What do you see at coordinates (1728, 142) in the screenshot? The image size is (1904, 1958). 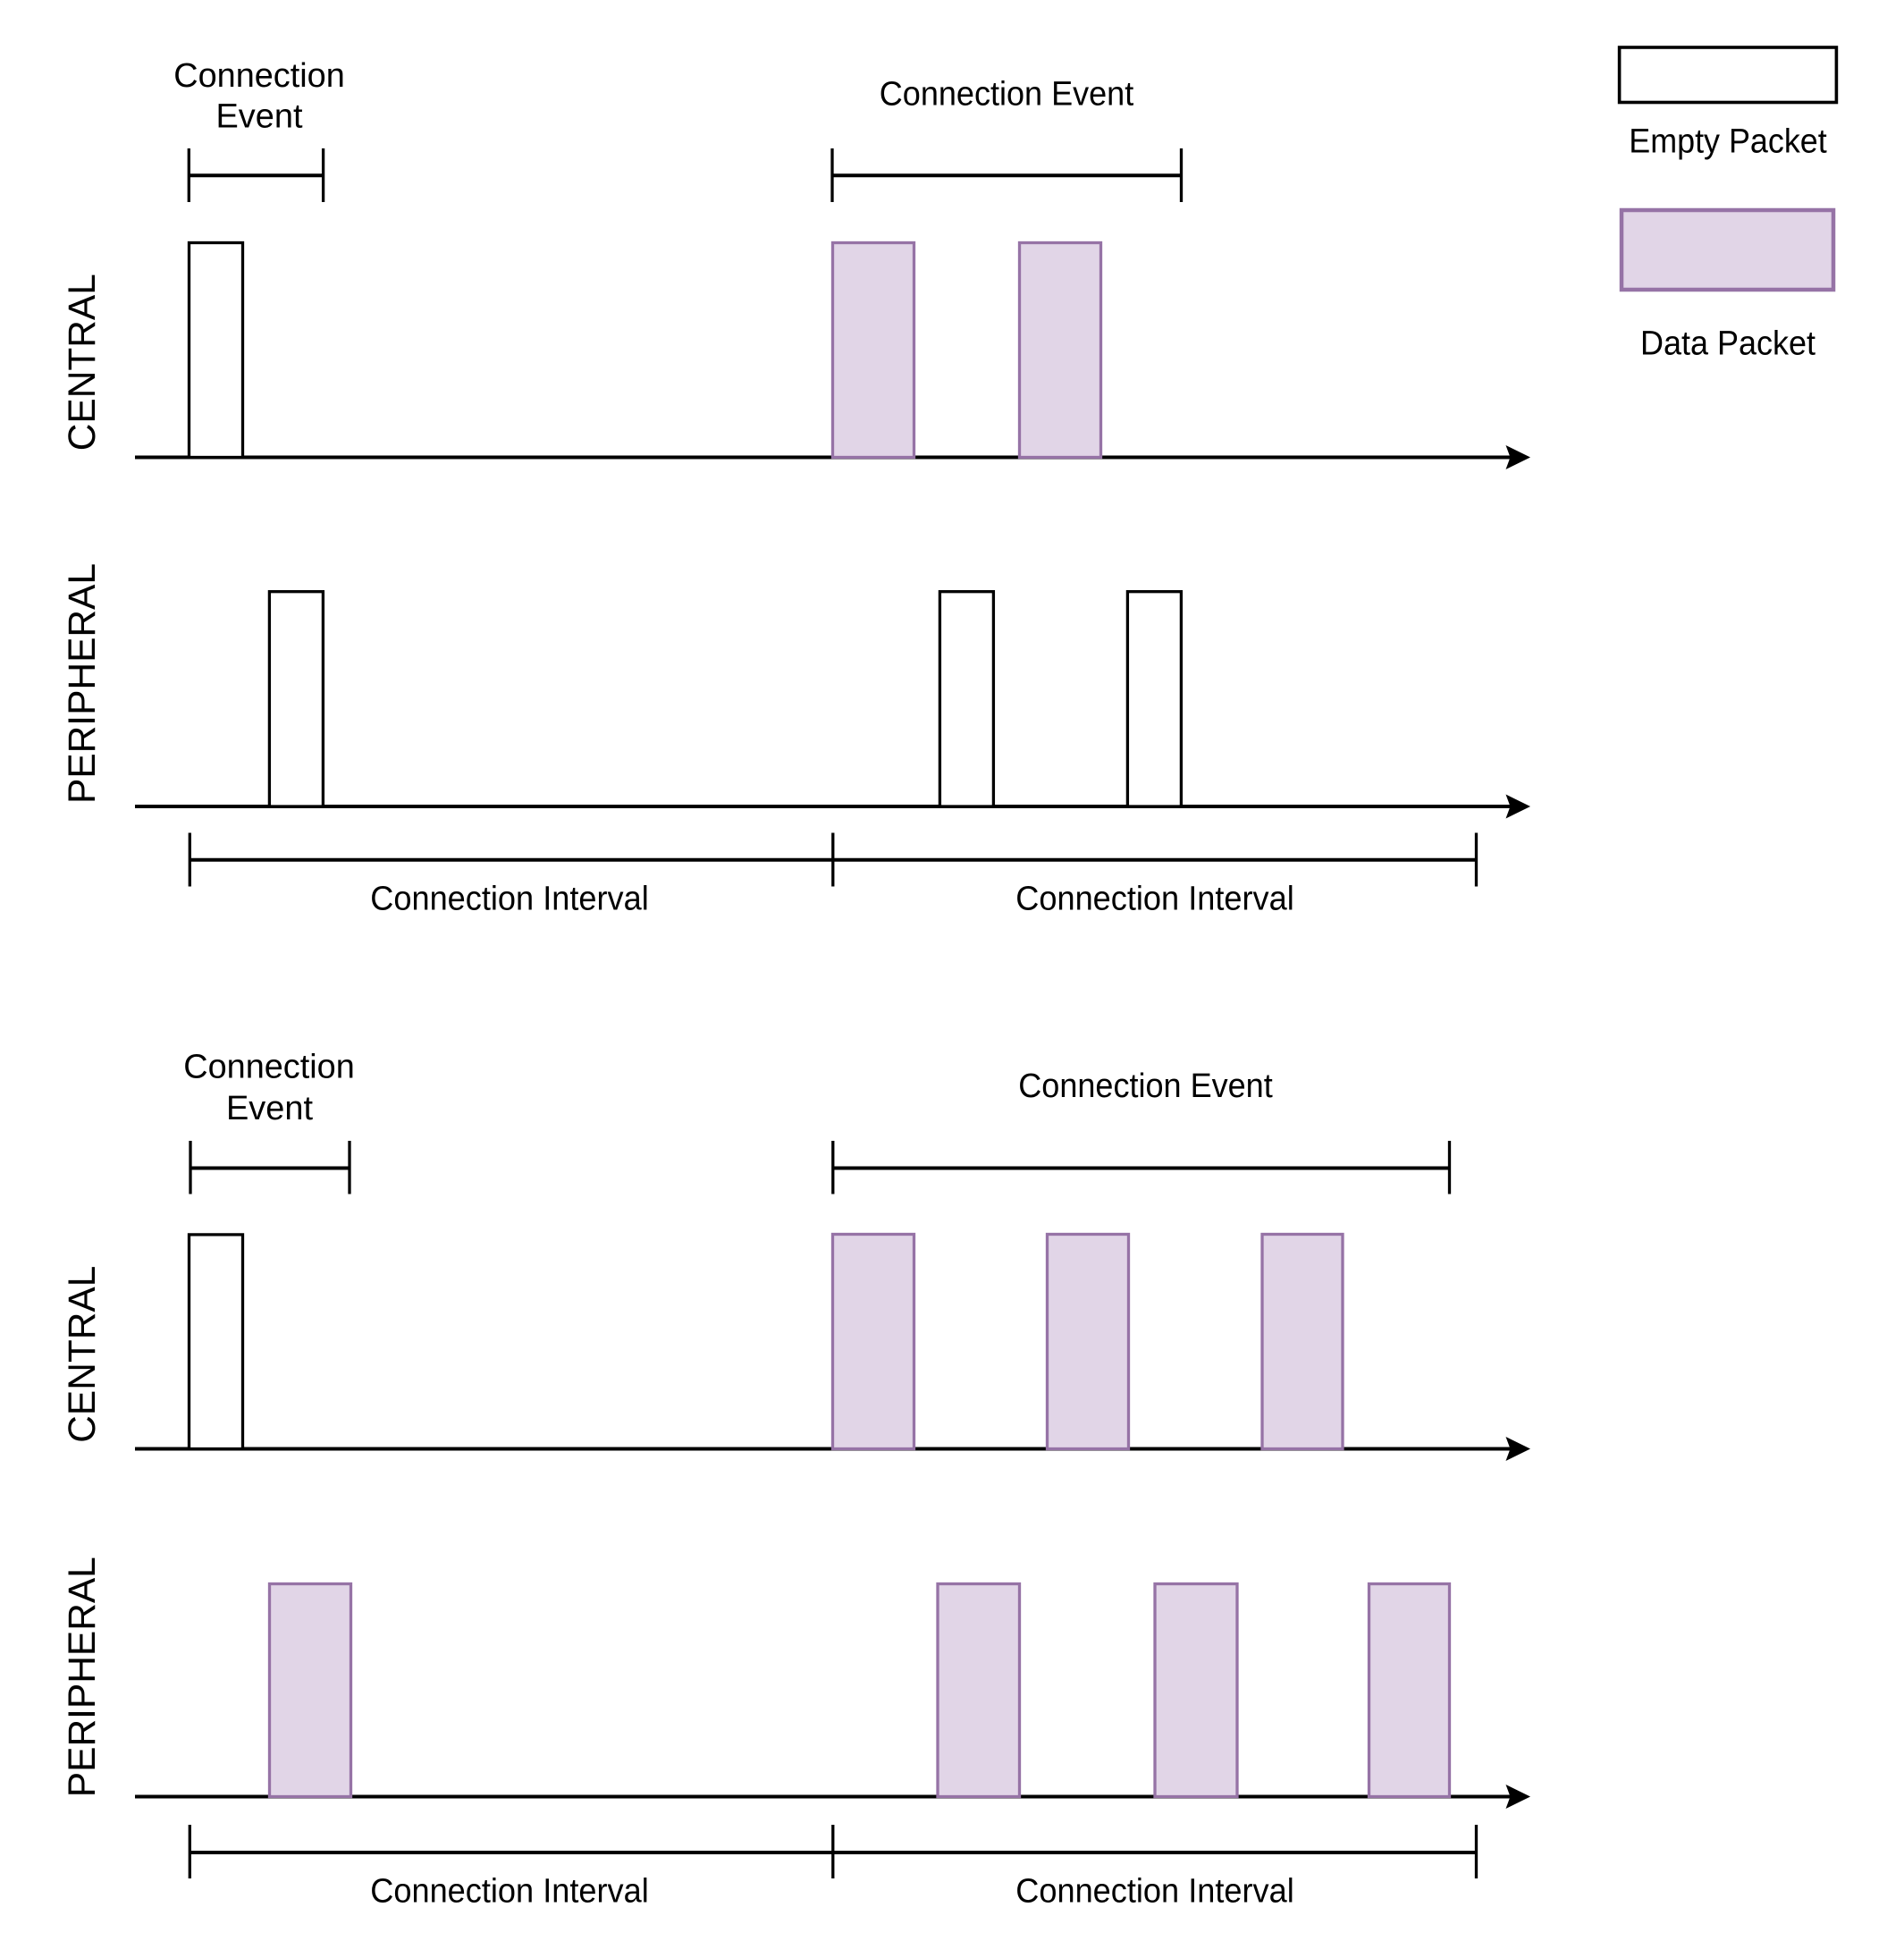 I see `svg-text: Empty Packet` at bounding box center [1728, 142].